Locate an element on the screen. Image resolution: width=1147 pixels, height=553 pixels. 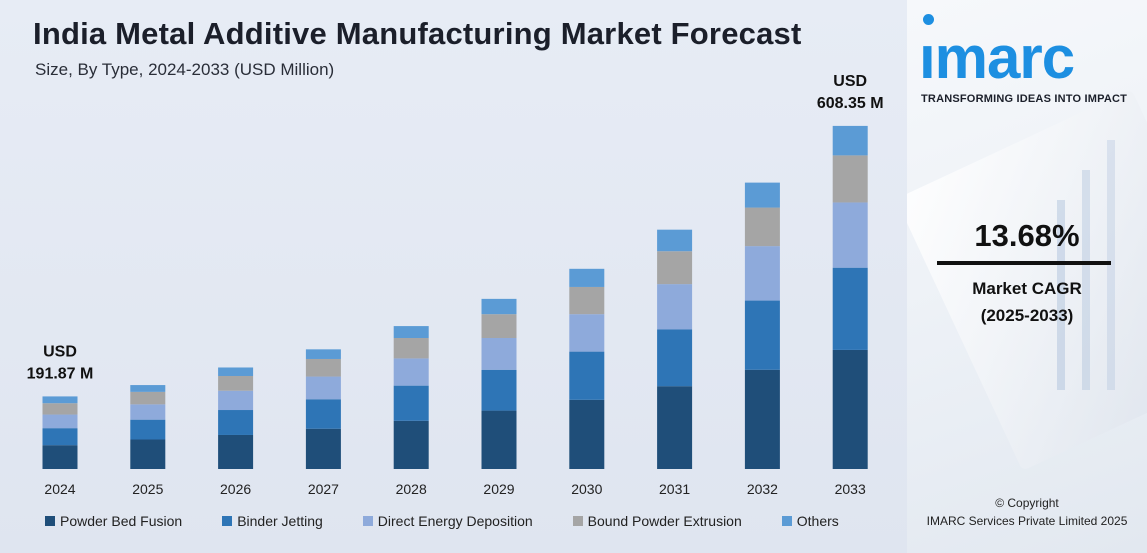
bar-segment-2029-binder-jetting is located at coordinates (499, 390).